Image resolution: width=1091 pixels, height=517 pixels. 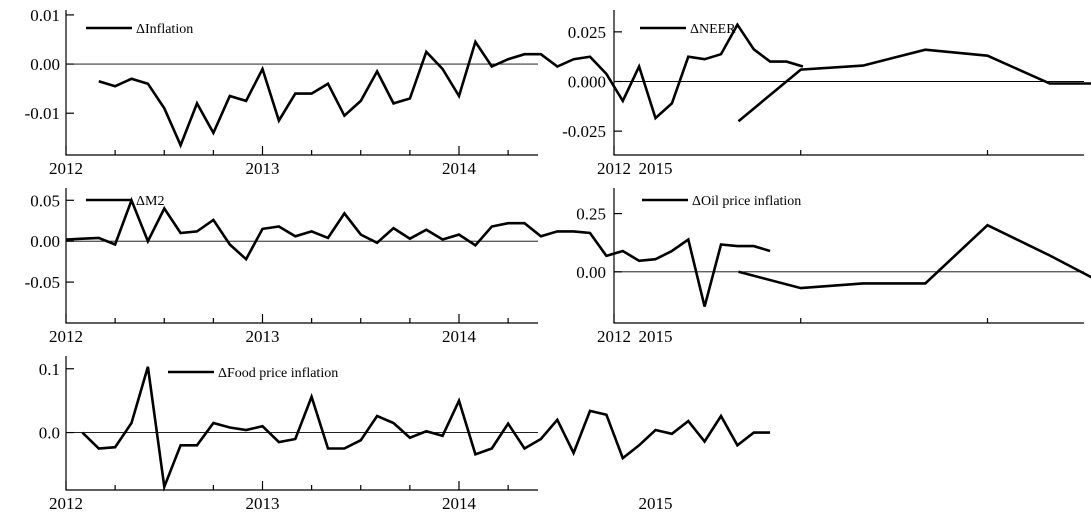 What do you see at coordinates (42, 113) in the screenshot?
I see `y-tick-label: -0.01` at bounding box center [42, 113].